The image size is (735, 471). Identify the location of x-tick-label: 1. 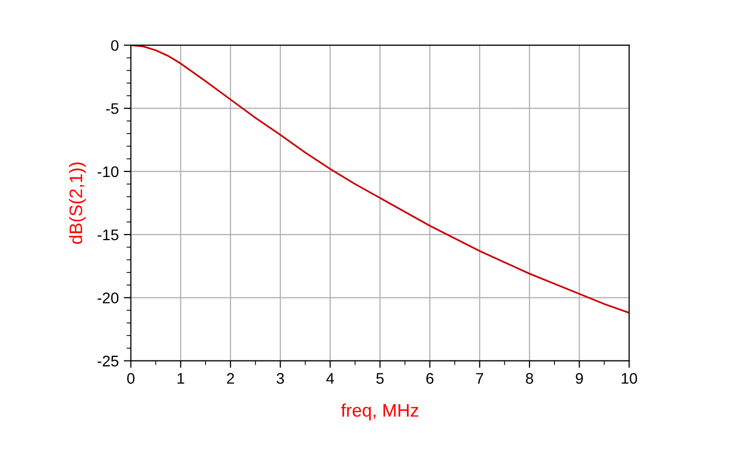
(181, 378).